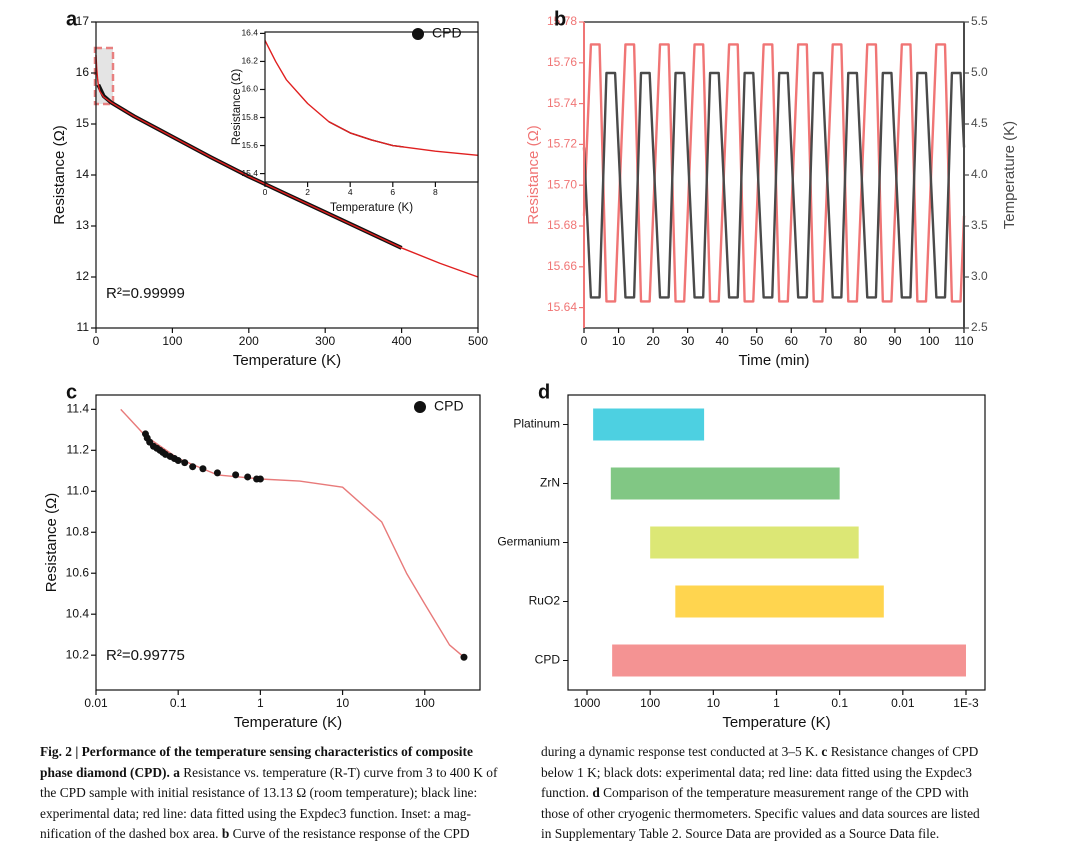 This screenshot has height=848, width=1065. I want to click on y2-axis-label: Temperature (K), so click(1009, 175).